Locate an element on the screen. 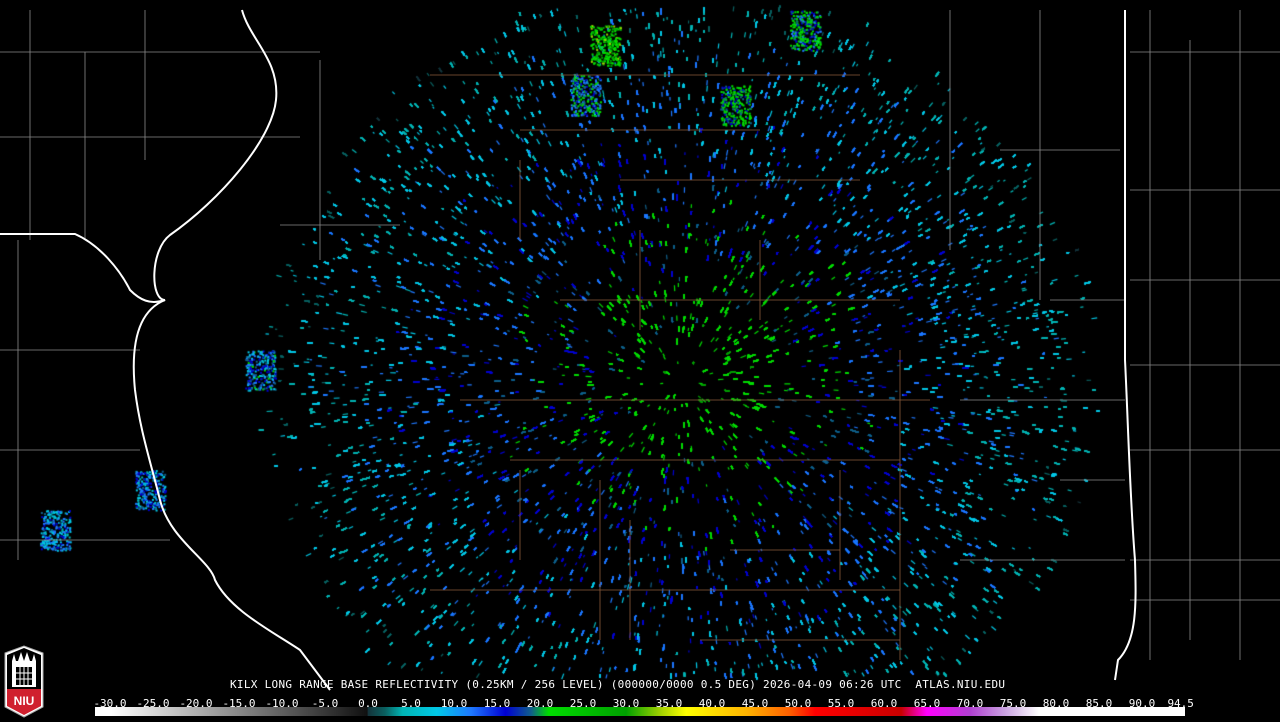 The height and width of the screenshot is (722, 1280). legend-label: -15.0 is located at coordinates (239, 703).